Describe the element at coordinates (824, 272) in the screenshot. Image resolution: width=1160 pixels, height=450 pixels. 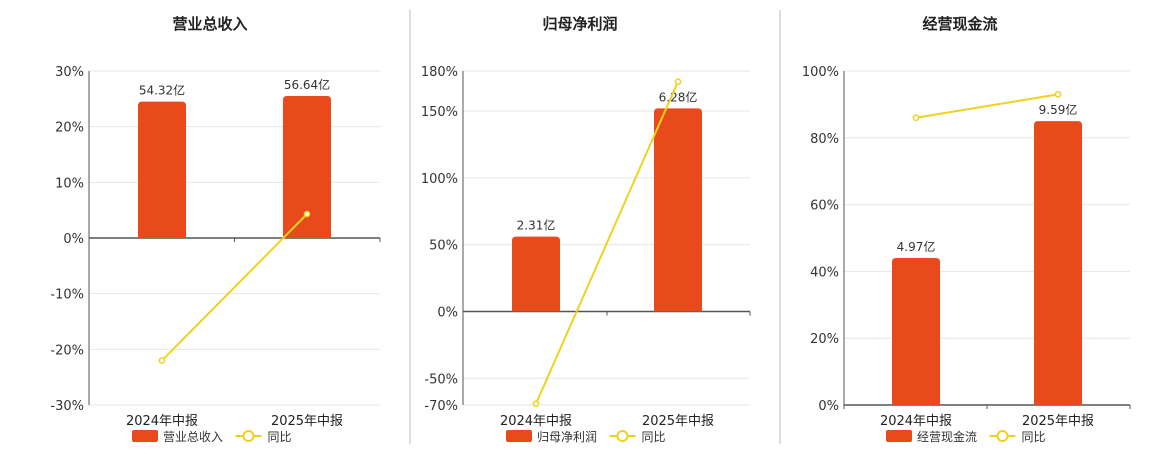
I see `y-tick-label: 40%` at that location.